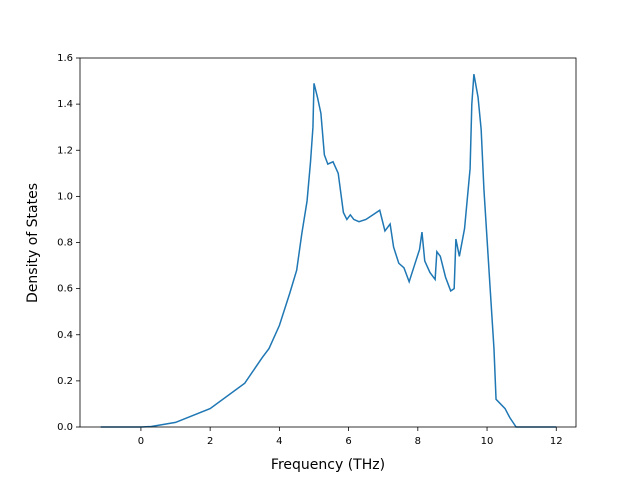  Describe the element at coordinates (487, 441) in the screenshot. I see `x-tick-label: 10` at that location.